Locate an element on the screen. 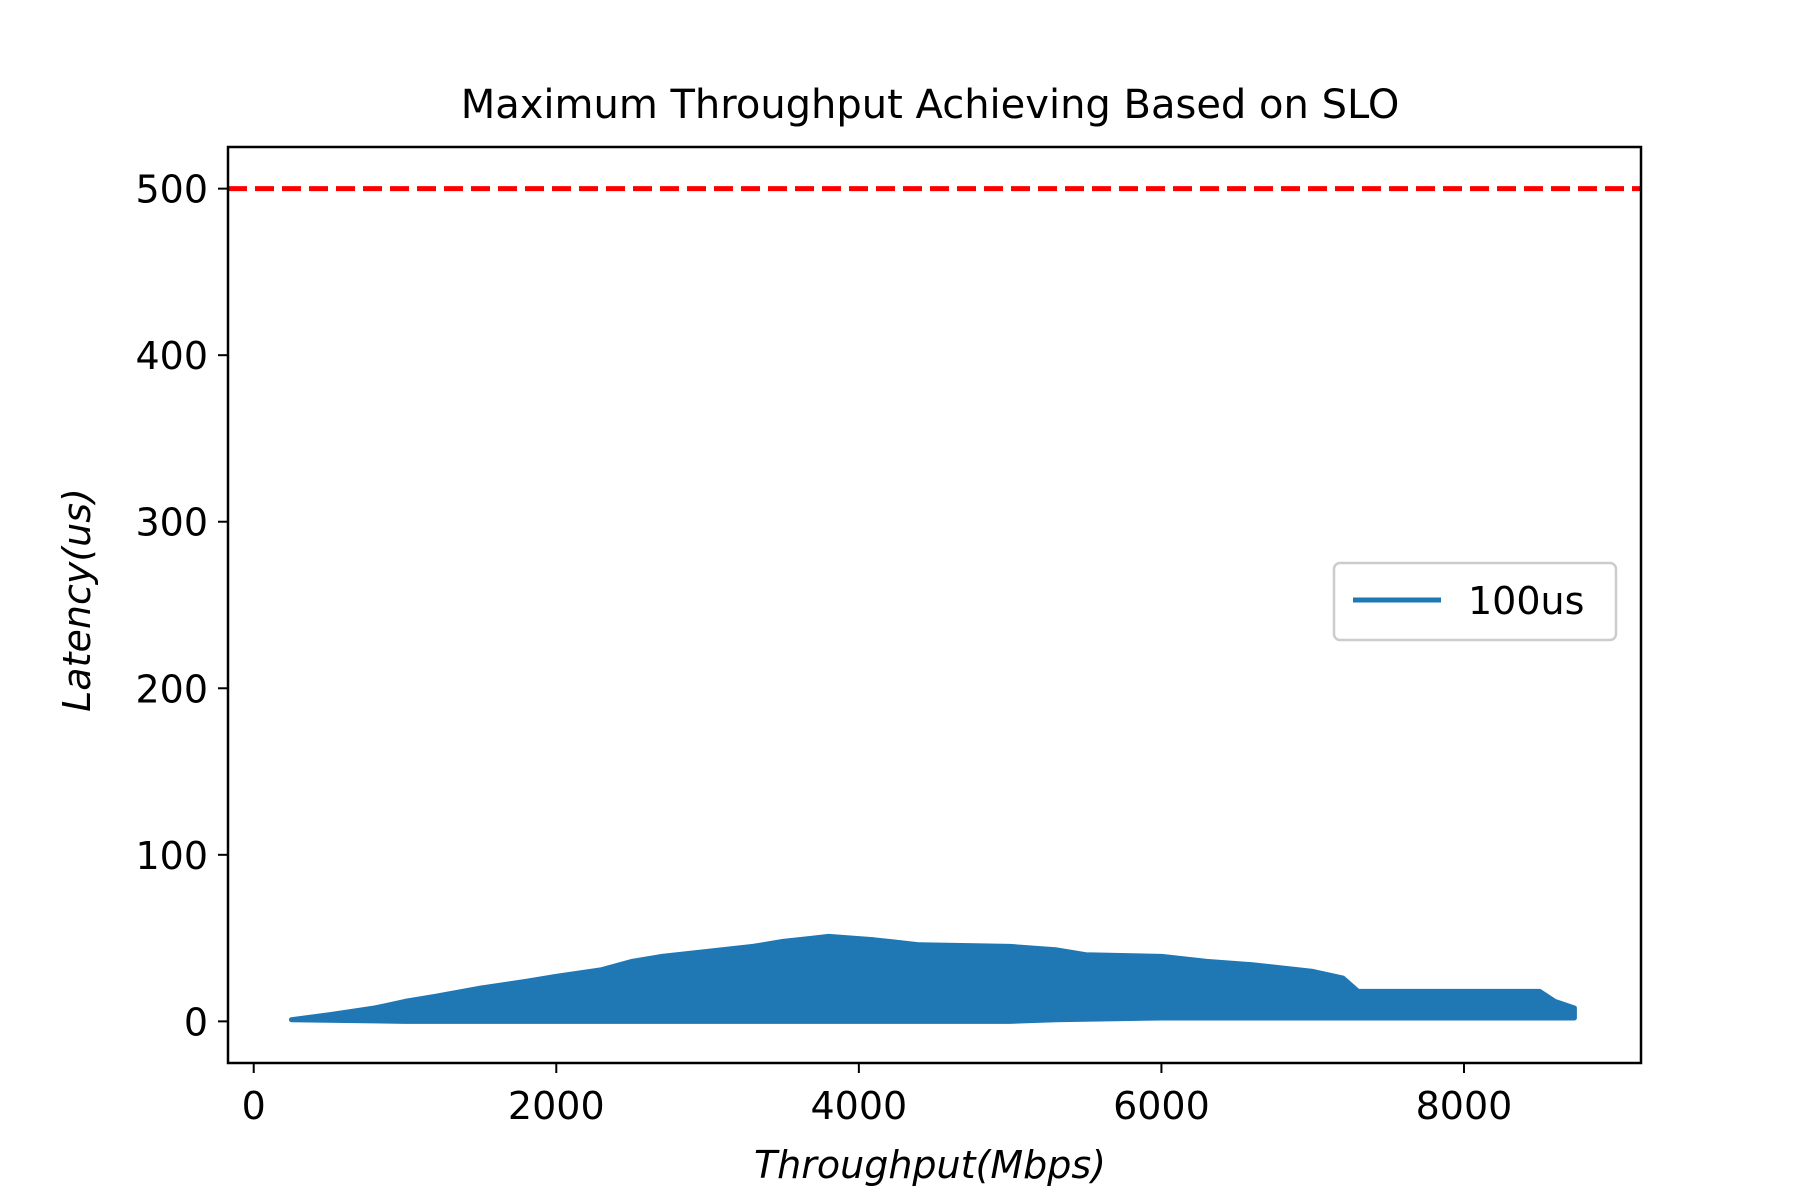 The image size is (1800, 1200). y-axis: 0 100 200 300 400 500 is located at coordinates (181, 606).